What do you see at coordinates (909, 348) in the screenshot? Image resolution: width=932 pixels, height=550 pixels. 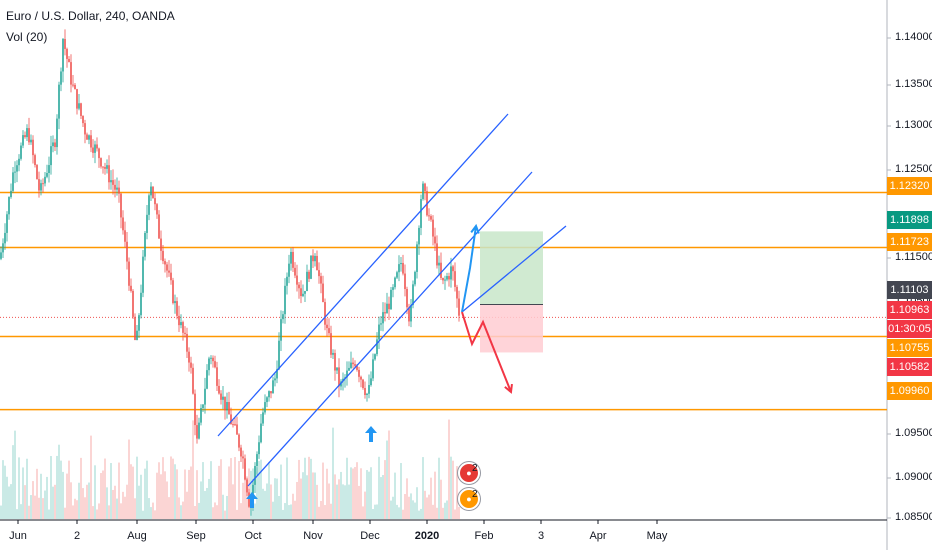 I see `price-badge: 1.10755` at bounding box center [909, 348].